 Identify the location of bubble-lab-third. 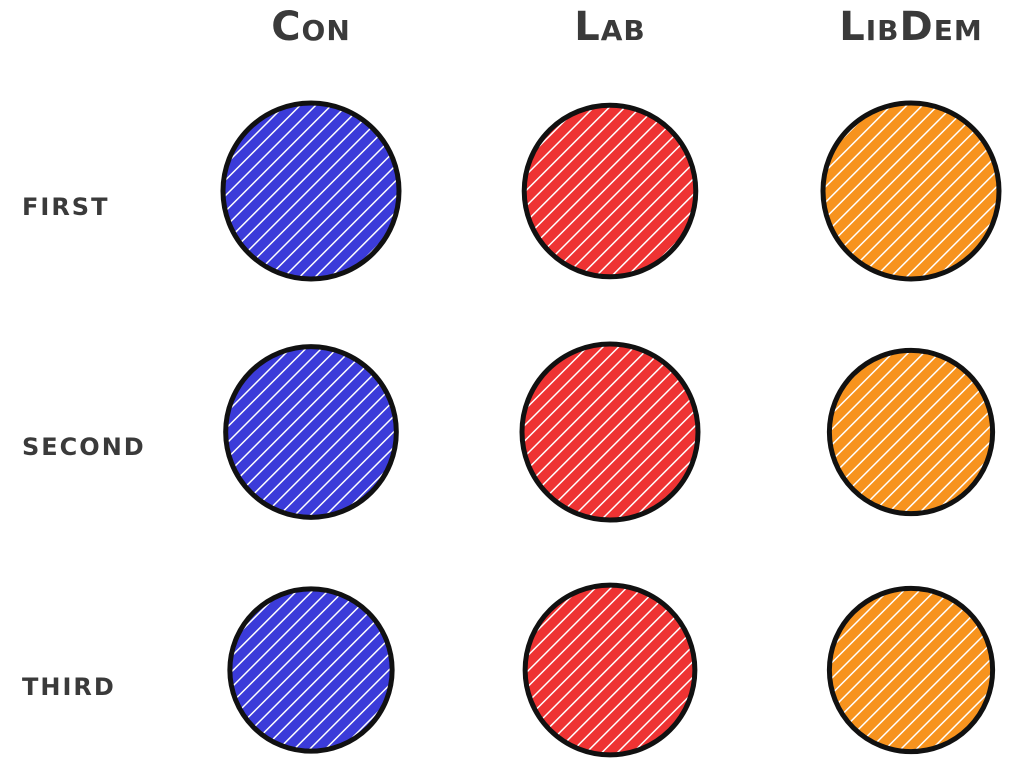
(610, 670).